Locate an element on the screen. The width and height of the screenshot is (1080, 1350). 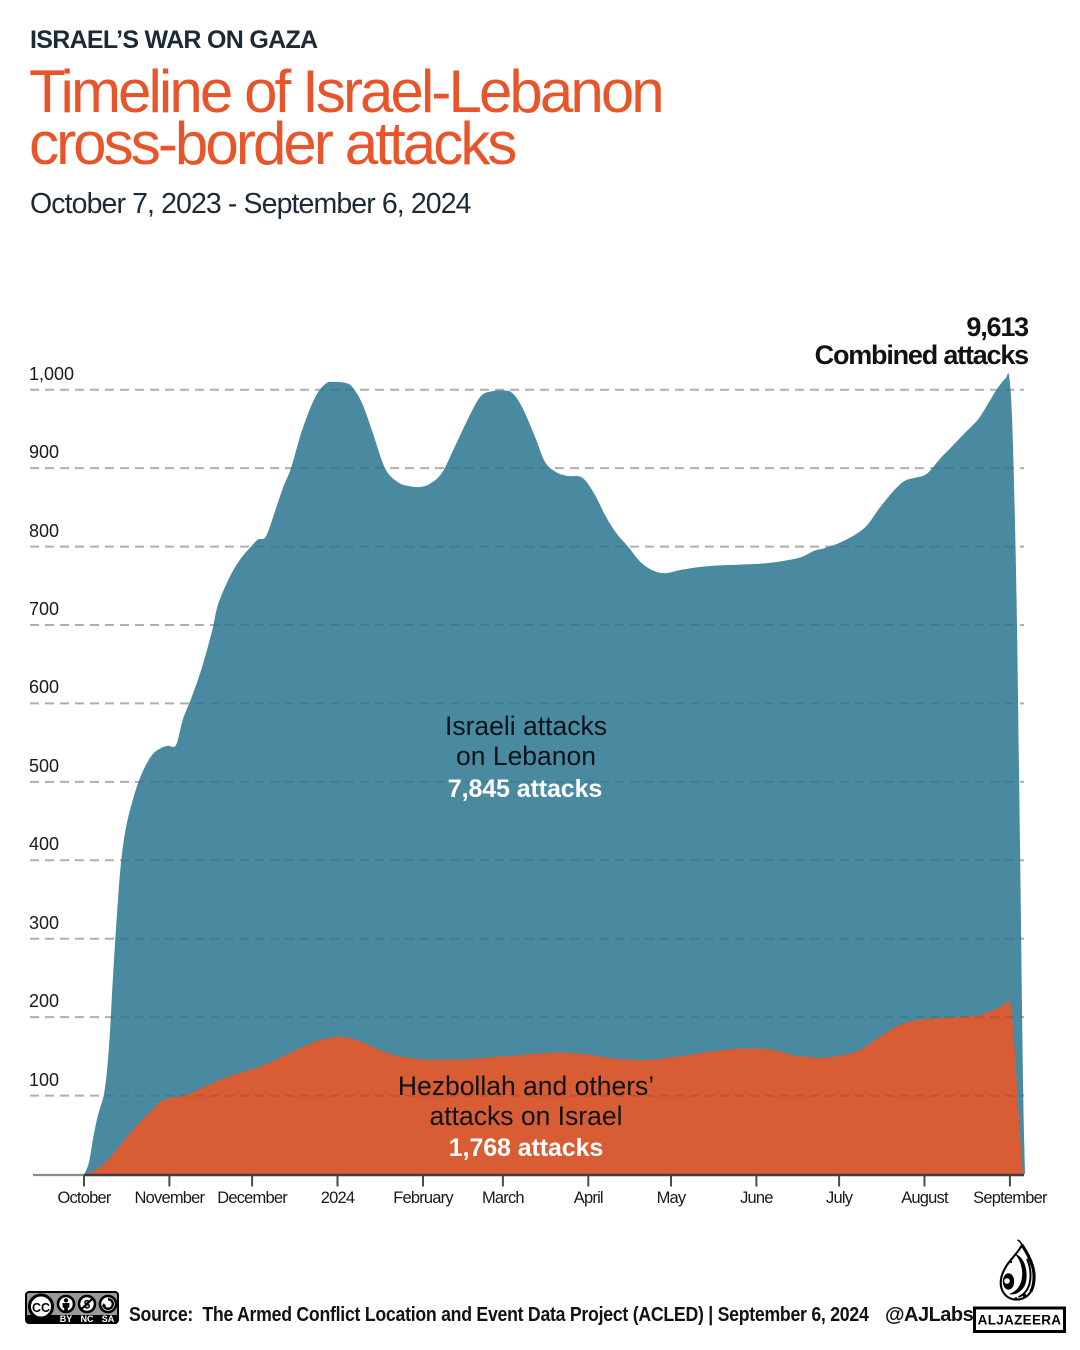
svg-text: NC is located at coordinates (87, 1319).